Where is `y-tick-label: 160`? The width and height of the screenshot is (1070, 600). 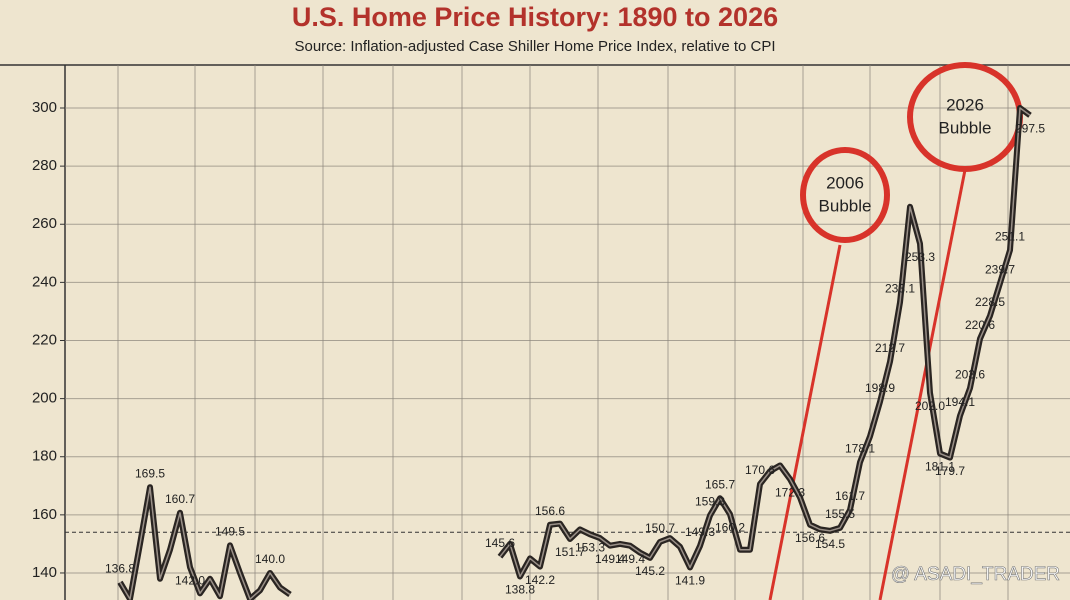
y-tick-label: 160 is located at coordinates (44, 514).